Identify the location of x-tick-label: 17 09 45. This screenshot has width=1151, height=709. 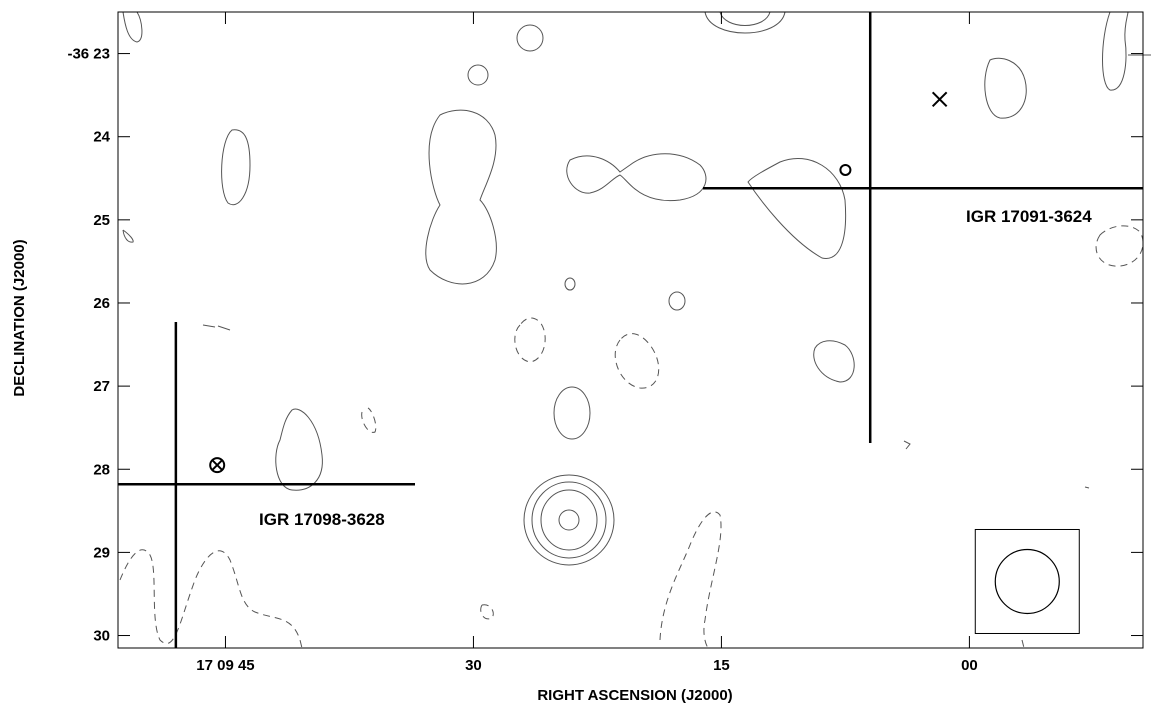
(225, 665).